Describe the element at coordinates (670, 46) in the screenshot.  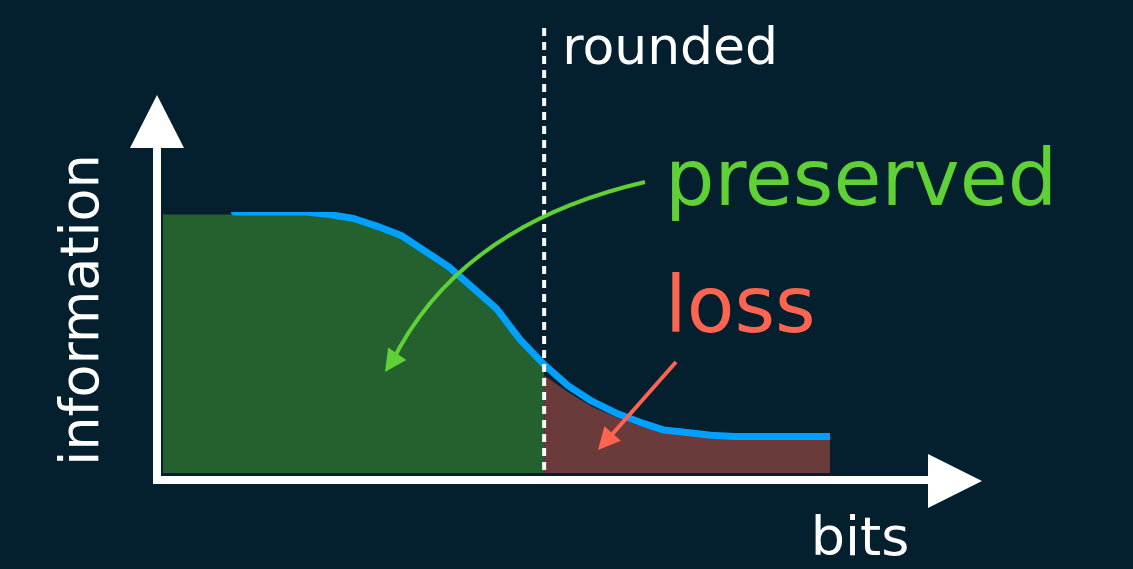
I see `text: rounded` at that location.